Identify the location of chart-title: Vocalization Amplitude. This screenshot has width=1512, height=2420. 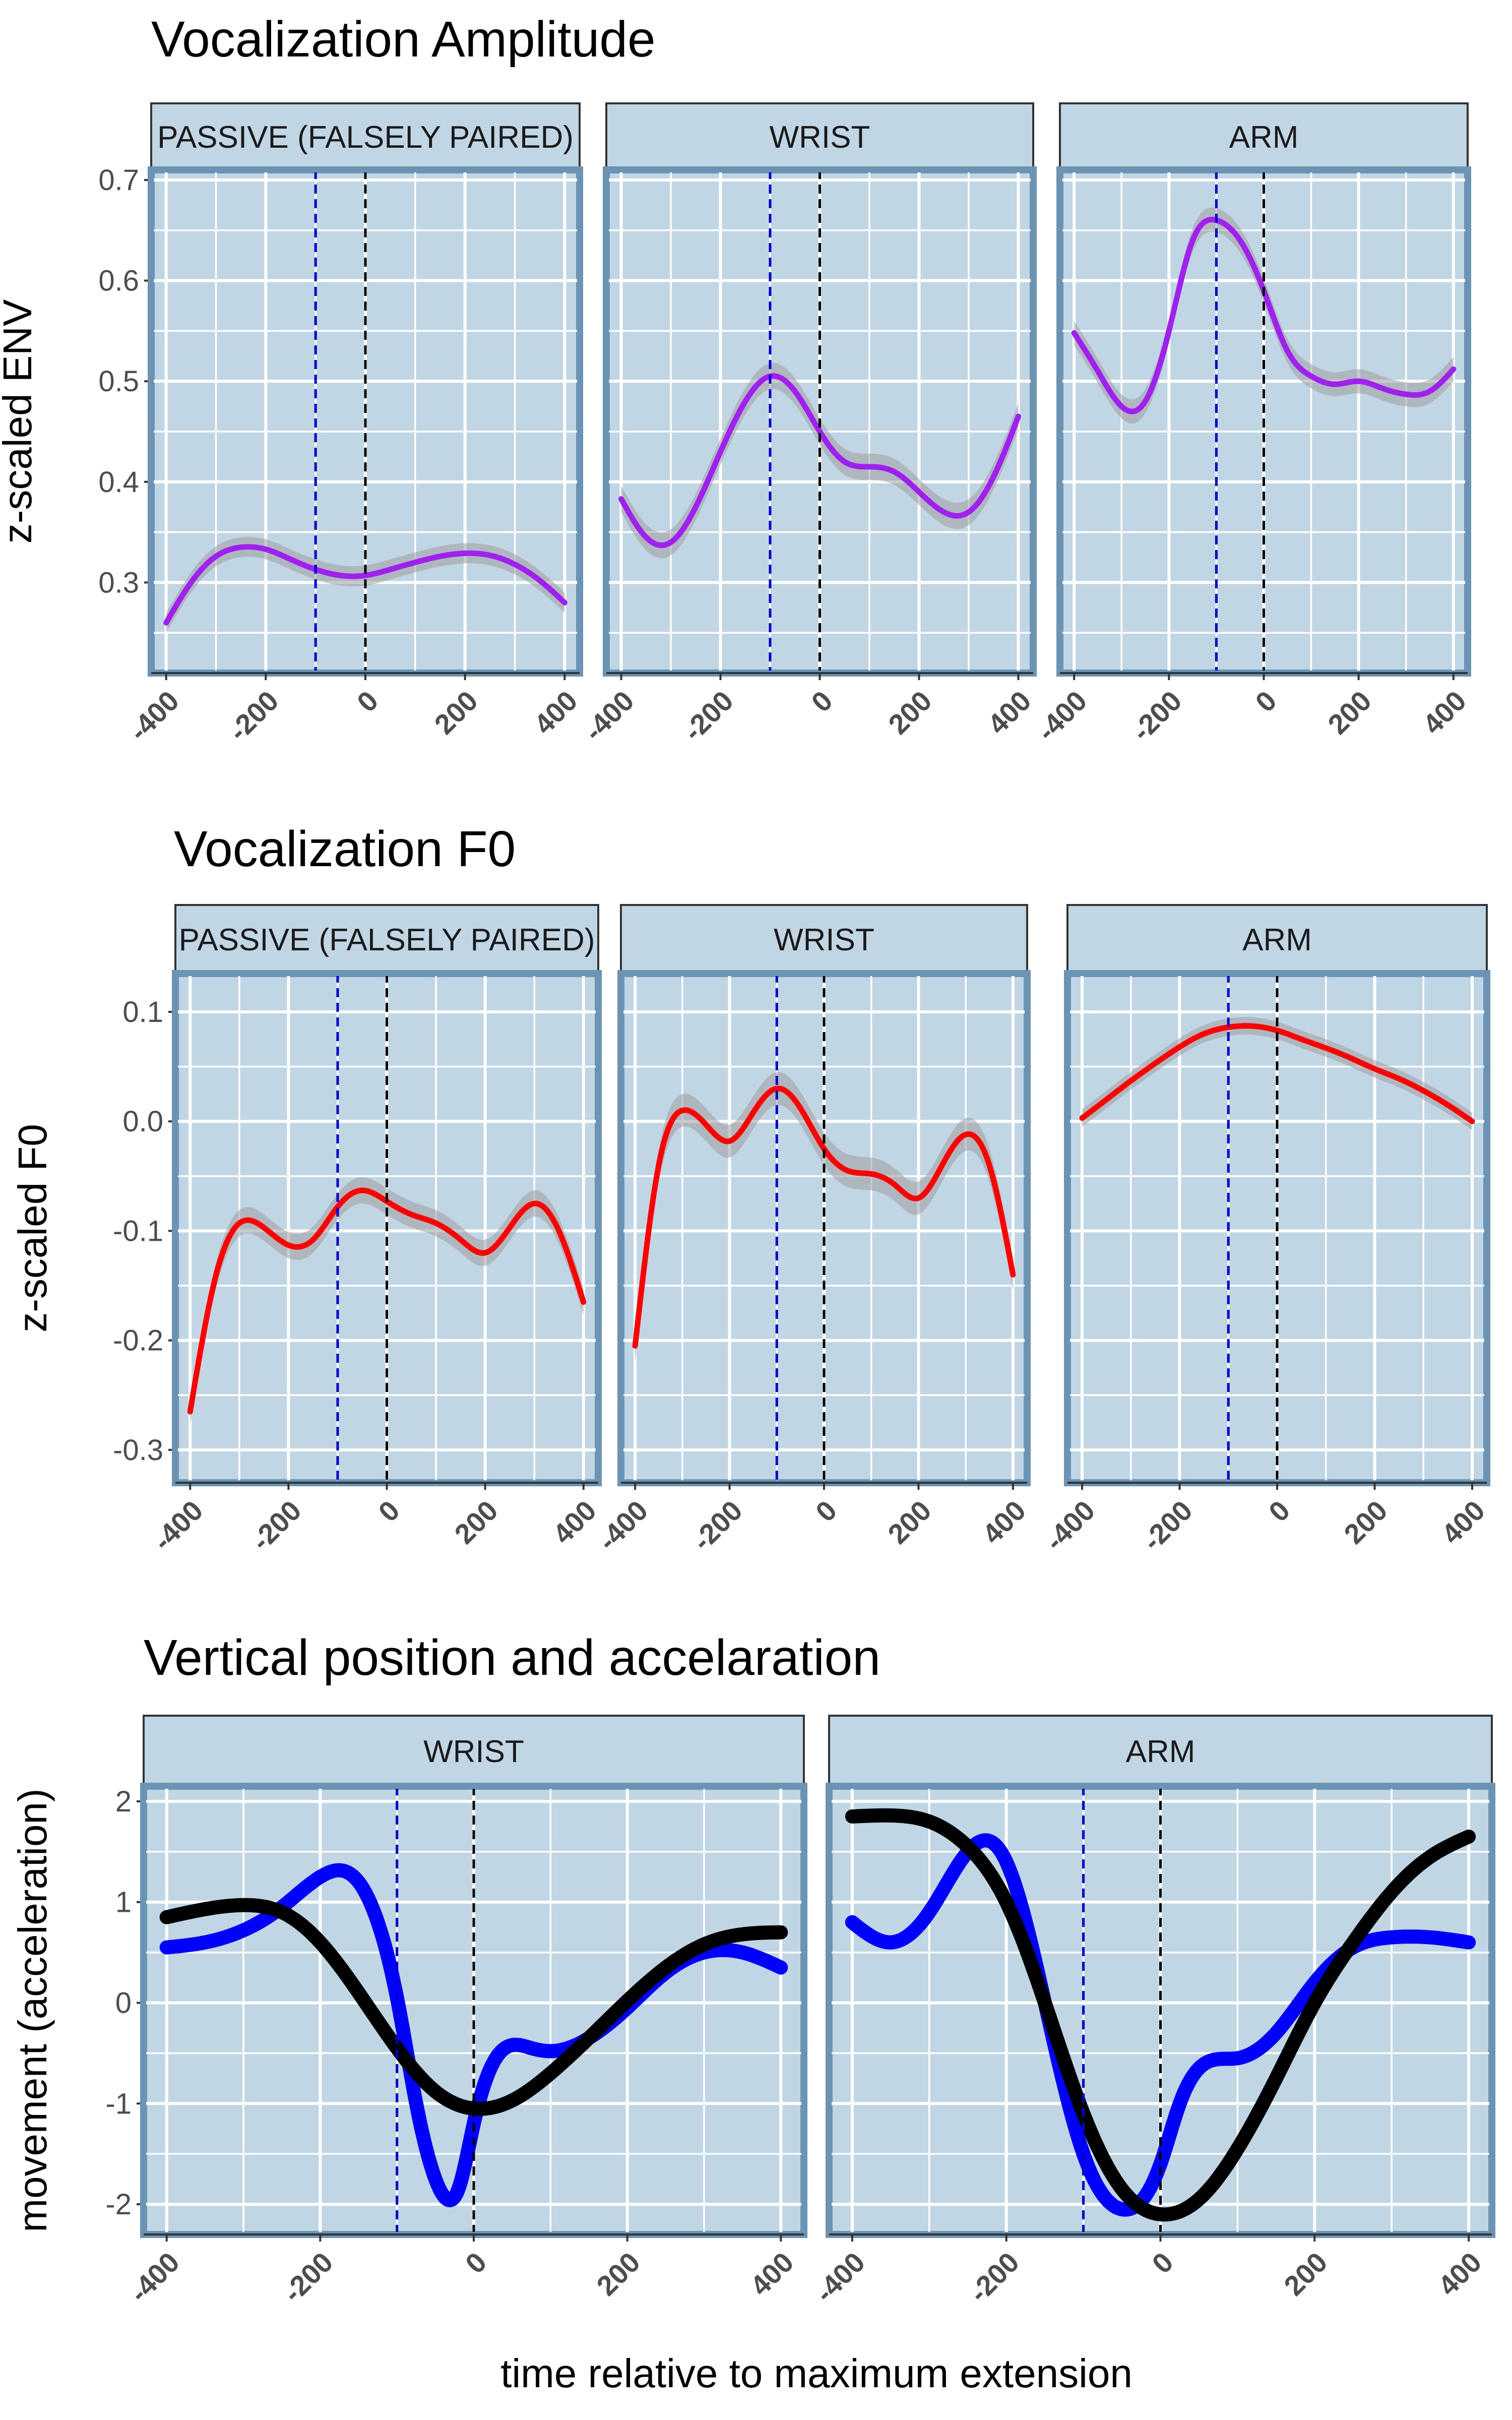
(403, 39).